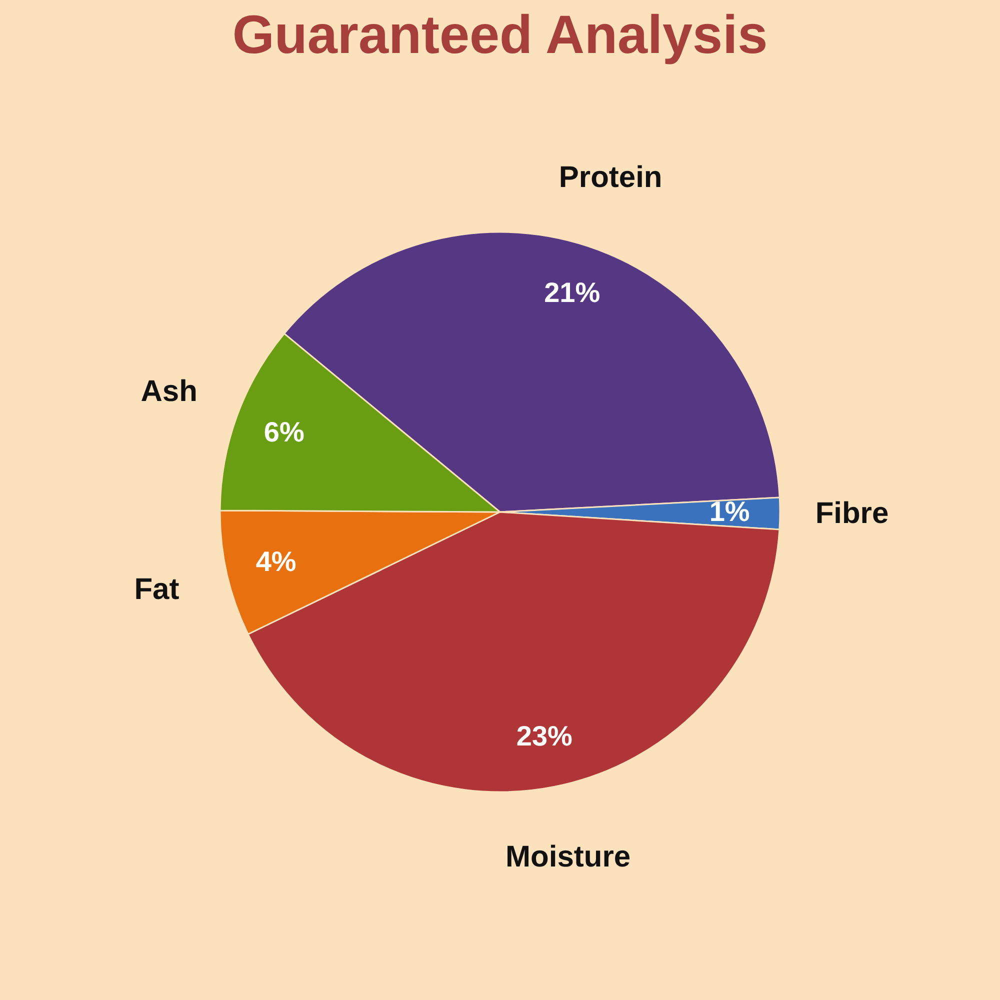 This screenshot has height=1000, width=1000. What do you see at coordinates (729, 512) in the screenshot?
I see `data-label: 1%` at bounding box center [729, 512].